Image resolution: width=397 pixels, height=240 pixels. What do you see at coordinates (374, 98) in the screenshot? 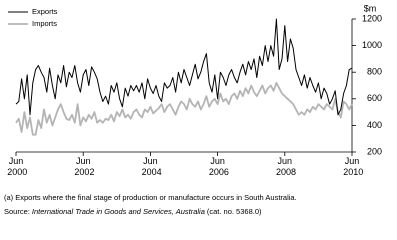
I see `y-tick-label: 600` at bounding box center [374, 98].